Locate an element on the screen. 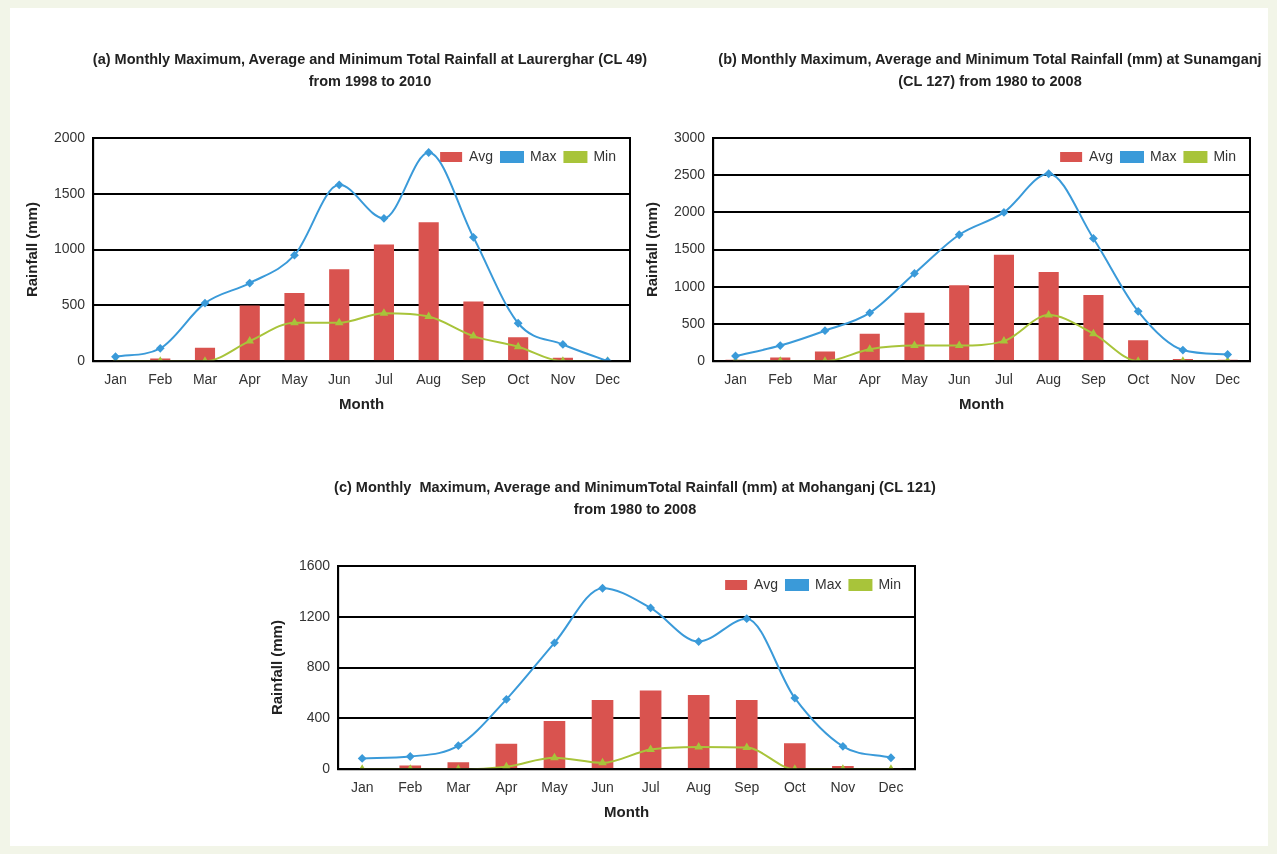  y-tick-label: 800 is located at coordinates (318, 666).